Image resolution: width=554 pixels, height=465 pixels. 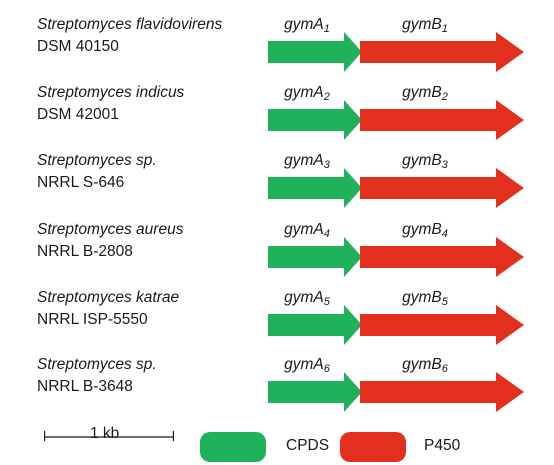 I want to click on scale-bar-label: 1 kb, so click(x=105, y=433).